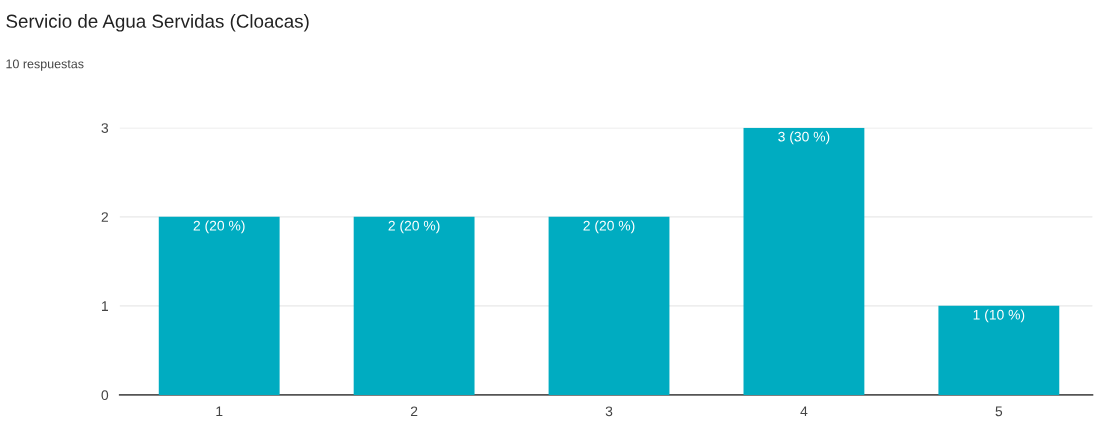  Describe the element at coordinates (157, 23) in the screenshot. I see `chart-title: Servicio de Agua Servidas (Cloacas)` at that location.